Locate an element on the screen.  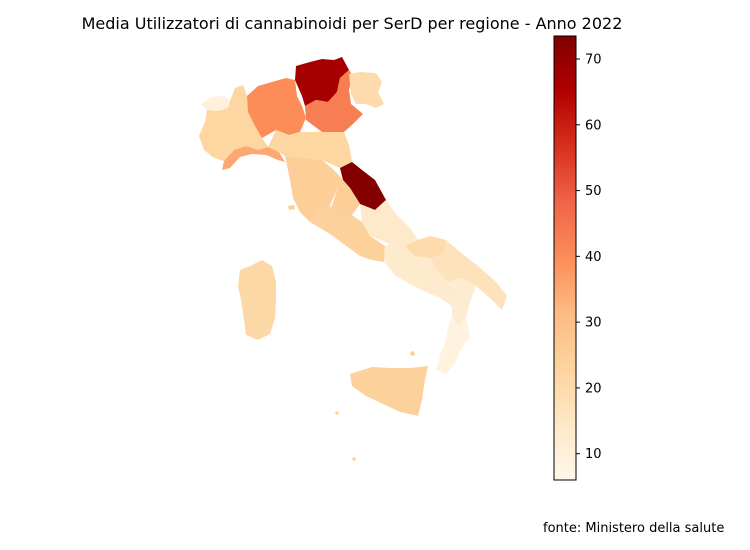
region-lazio is located at coordinates (347, 233).